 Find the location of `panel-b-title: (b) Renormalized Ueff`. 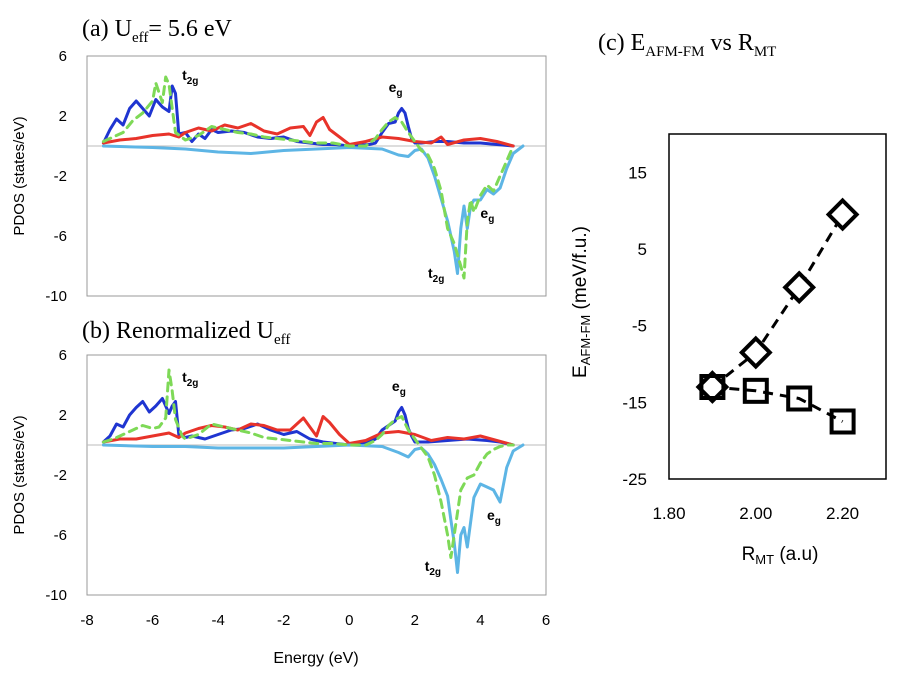

panel-b-title: (b) Renormalized Ueff is located at coordinates (186, 333).